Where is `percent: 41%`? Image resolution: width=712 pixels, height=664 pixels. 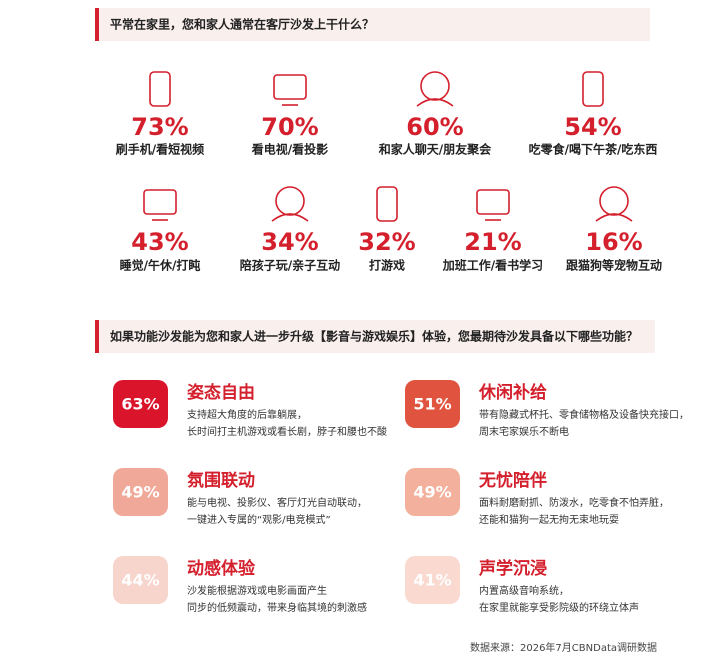 percent: 41% is located at coordinates (432, 580).